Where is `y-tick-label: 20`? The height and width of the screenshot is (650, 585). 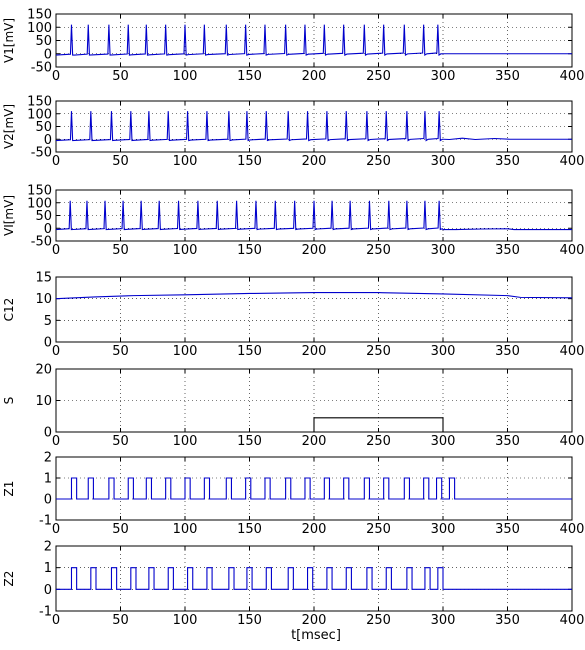 y-tick-label: 20 is located at coordinates (43, 370).